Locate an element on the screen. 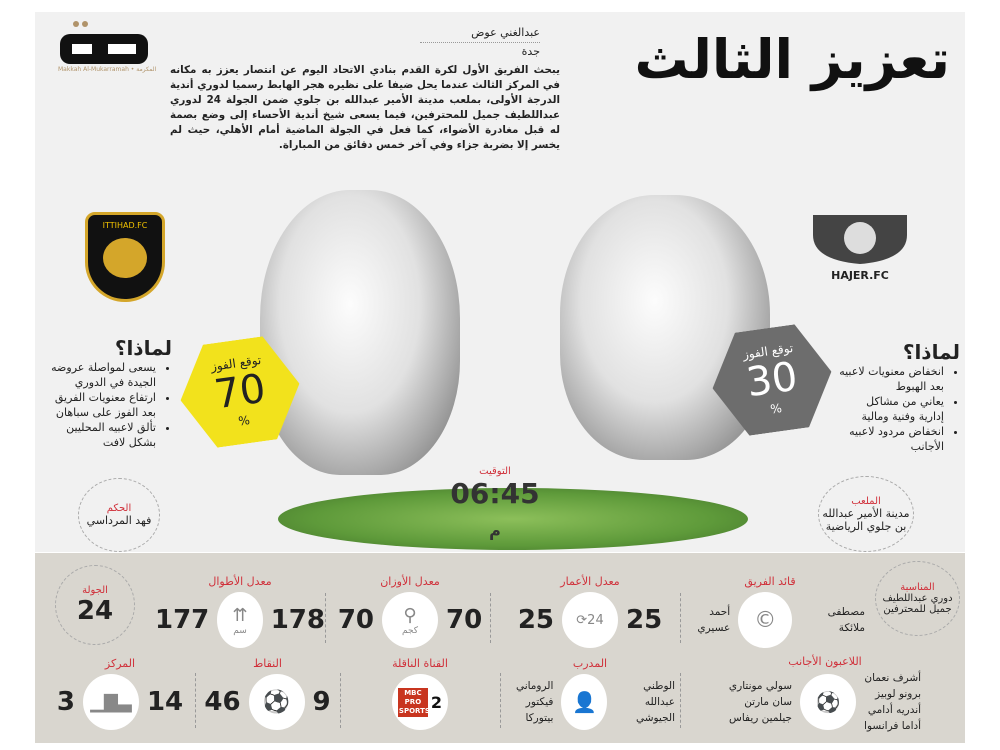 This screenshot has height=750, width=1000. clock-24-icon: ⟳24 is located at coordinates (590, 620).